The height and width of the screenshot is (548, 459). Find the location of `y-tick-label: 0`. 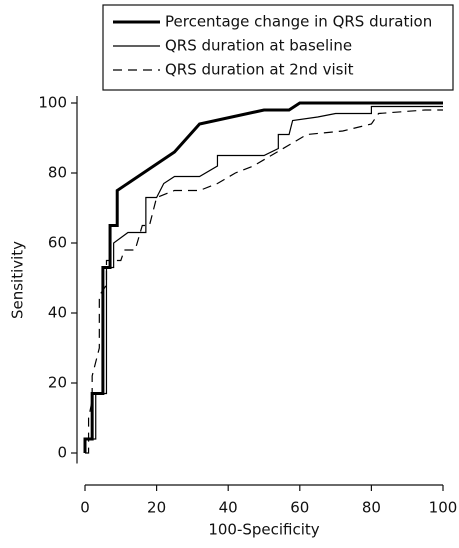

y-tick-label: 0 is located at coordinates (62, 453).